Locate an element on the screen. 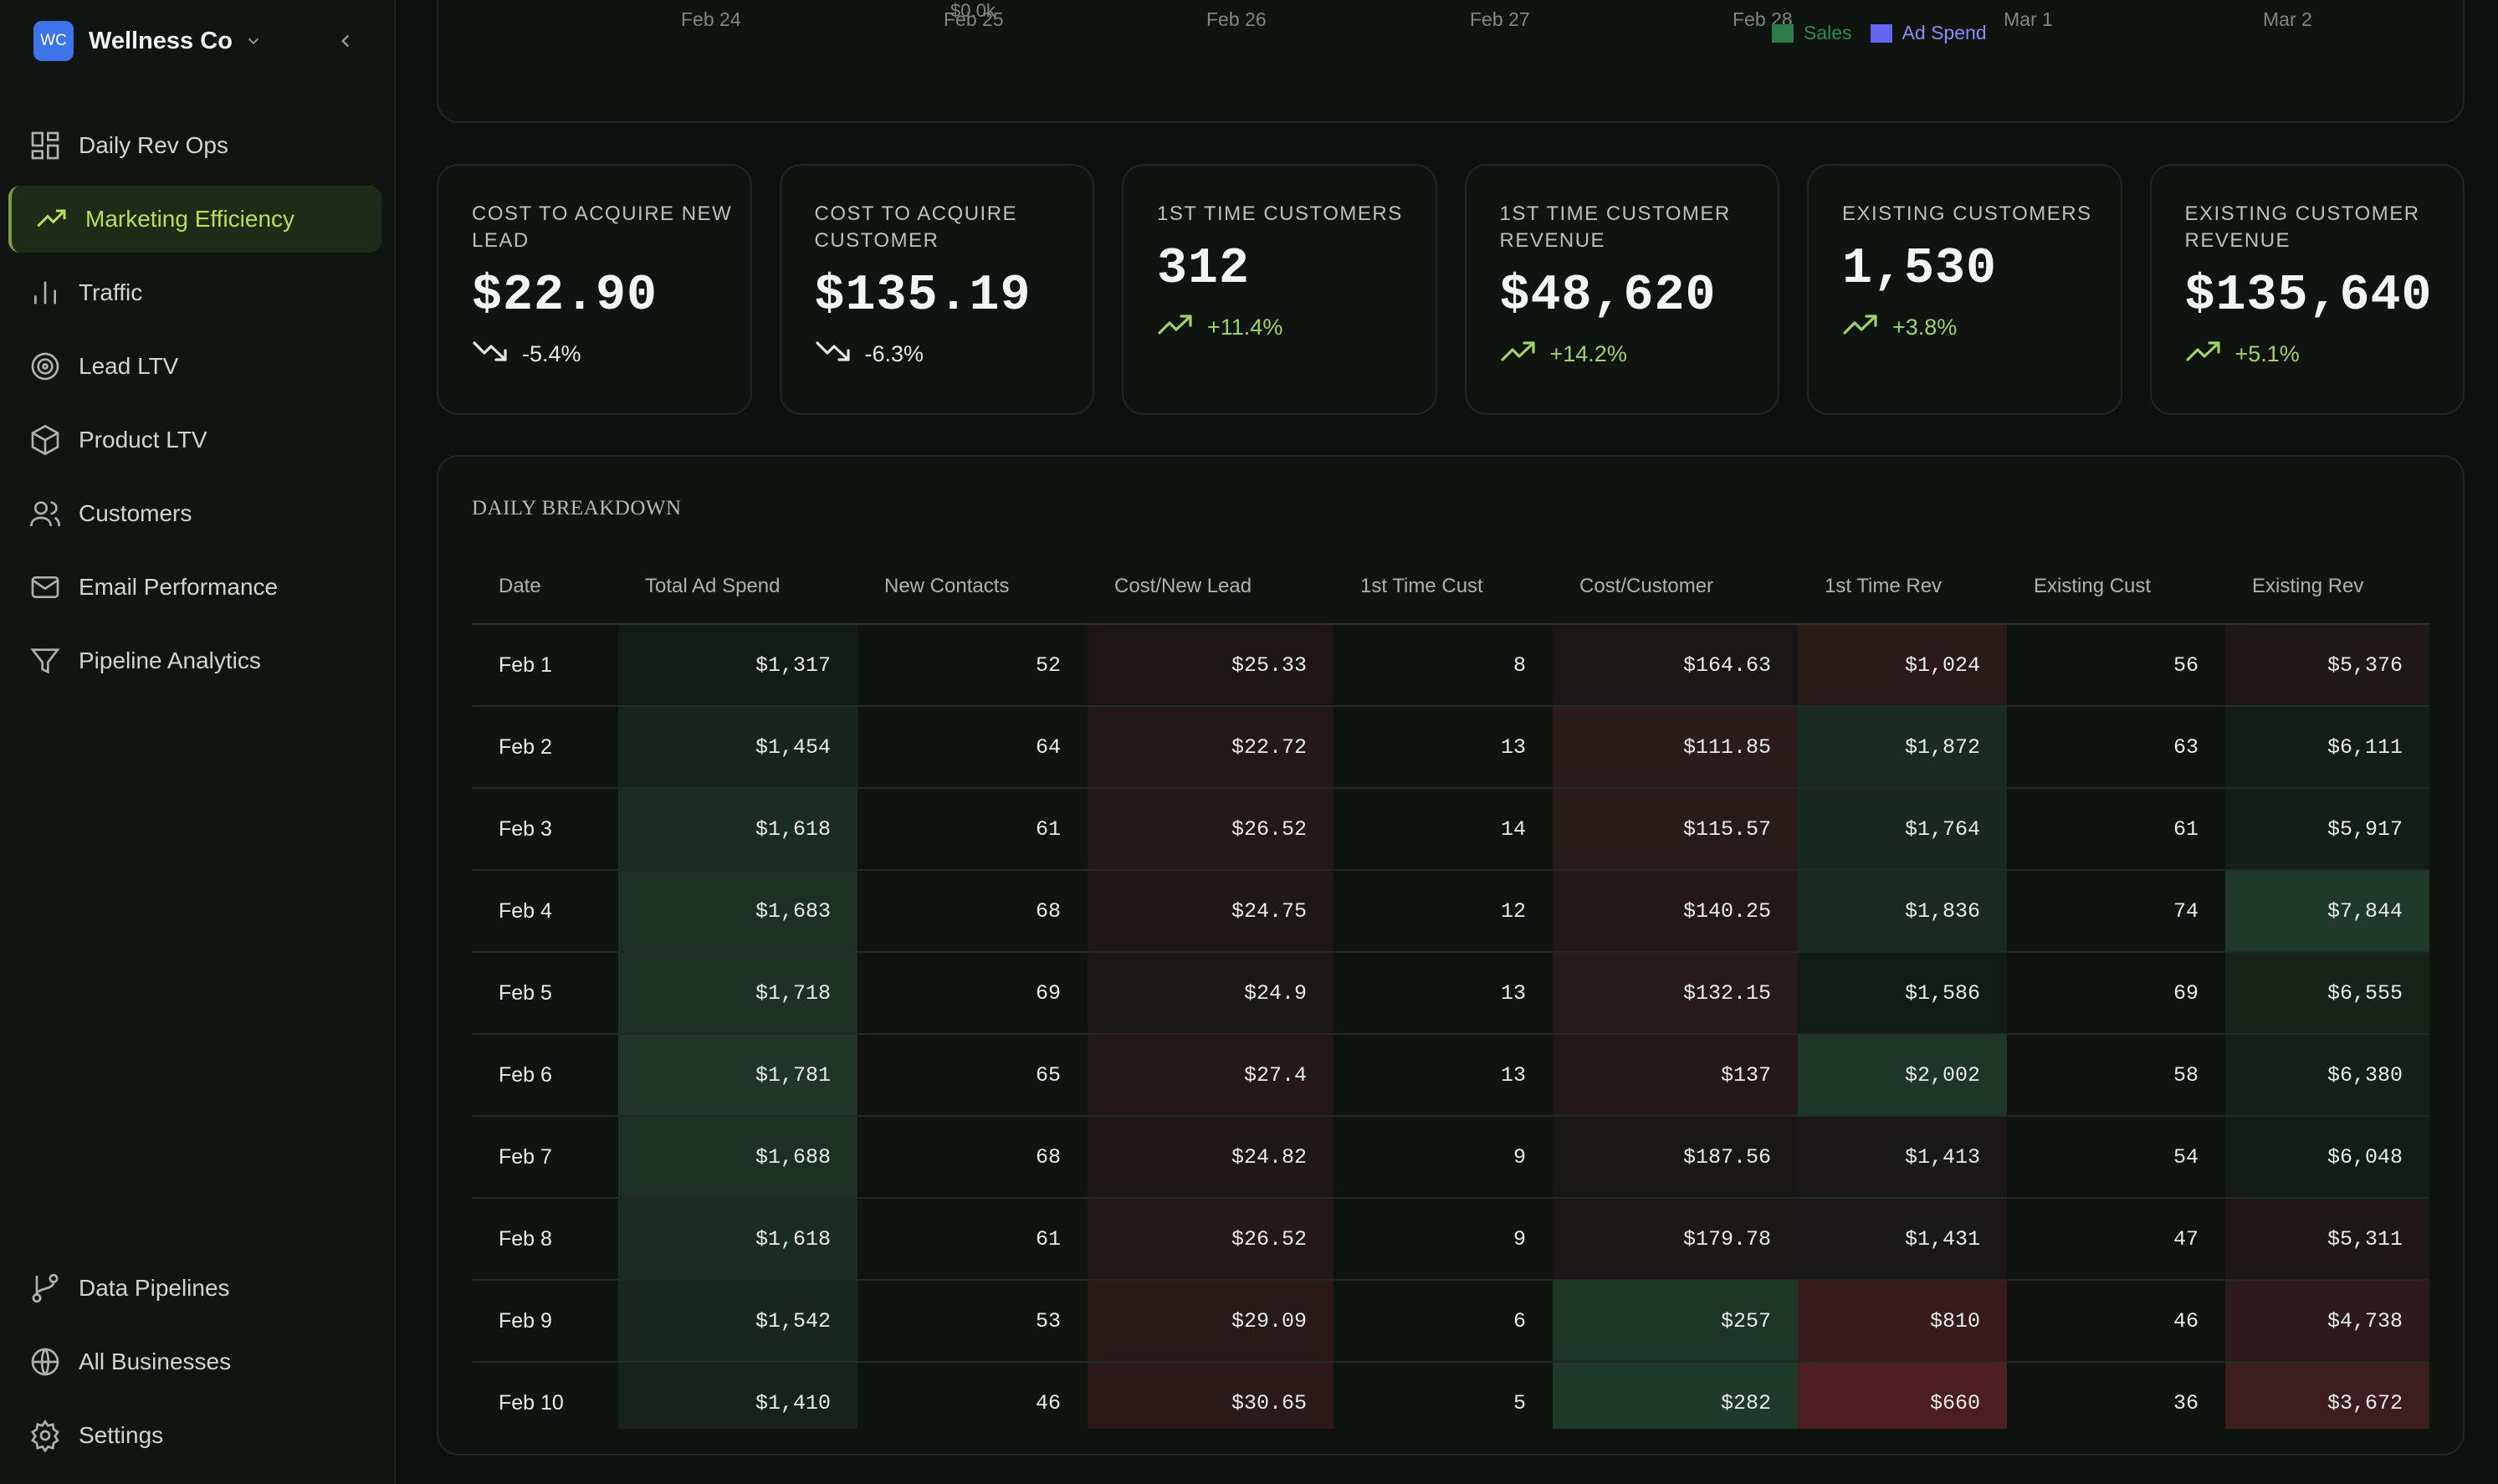  table-row: Feb 6 $1,781 65 $27.4 13 $137 $2,002 58 $6,380 is located at coordinates (1450, 1075).